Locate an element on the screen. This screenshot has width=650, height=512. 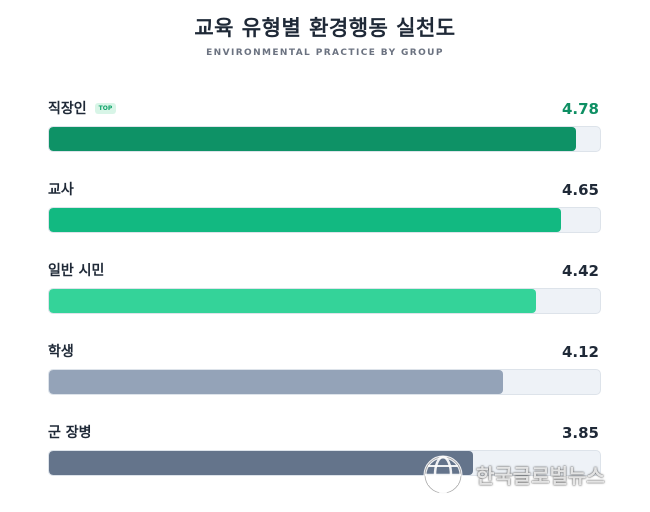
value-label: 4.78 is located at coordinates (580, 109).